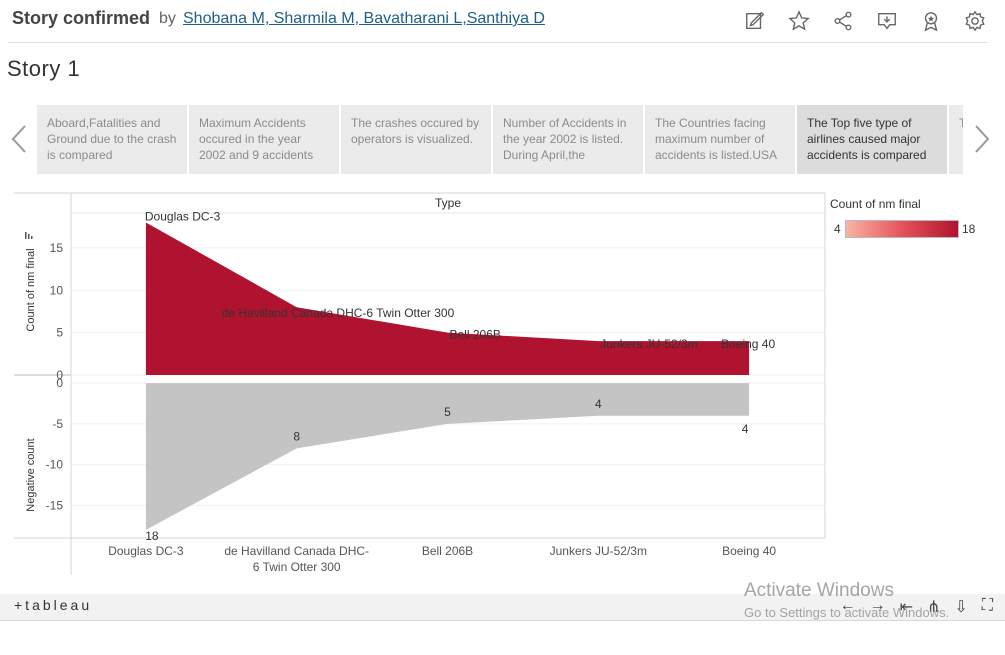 Image resolution: width=1005 pixels, height=655 pixels. Describe the element at coordinates (956, 139) in the screenshot. I see `story-point-7: T f t` at that location.